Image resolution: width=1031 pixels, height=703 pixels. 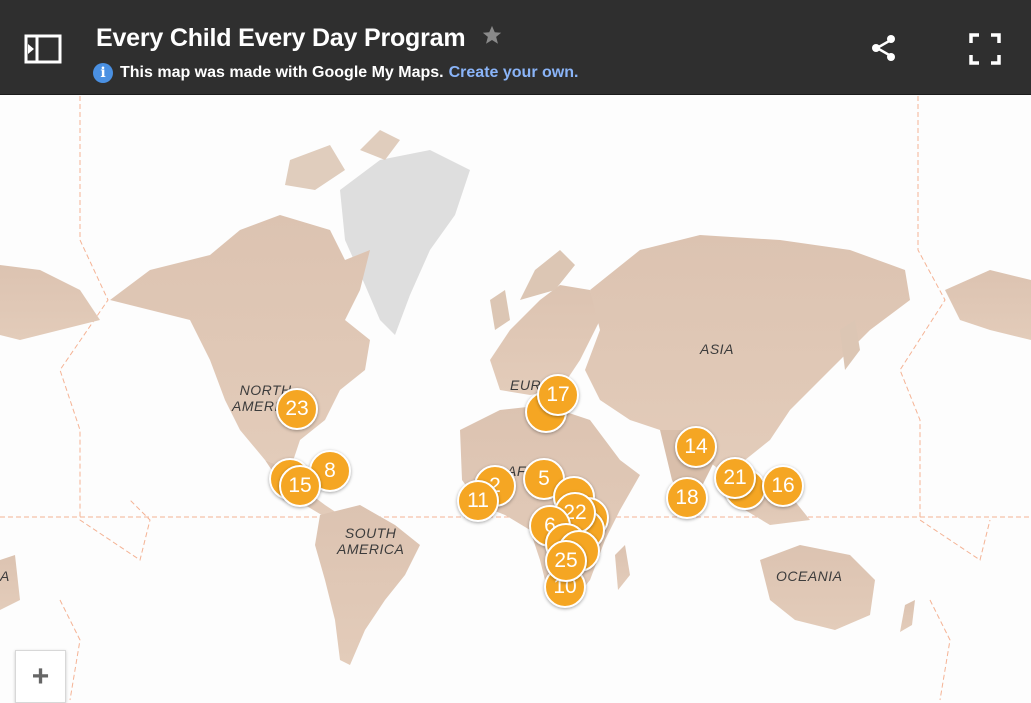 I want to click on marker-cluster: 16, so click(x=783, y=486).